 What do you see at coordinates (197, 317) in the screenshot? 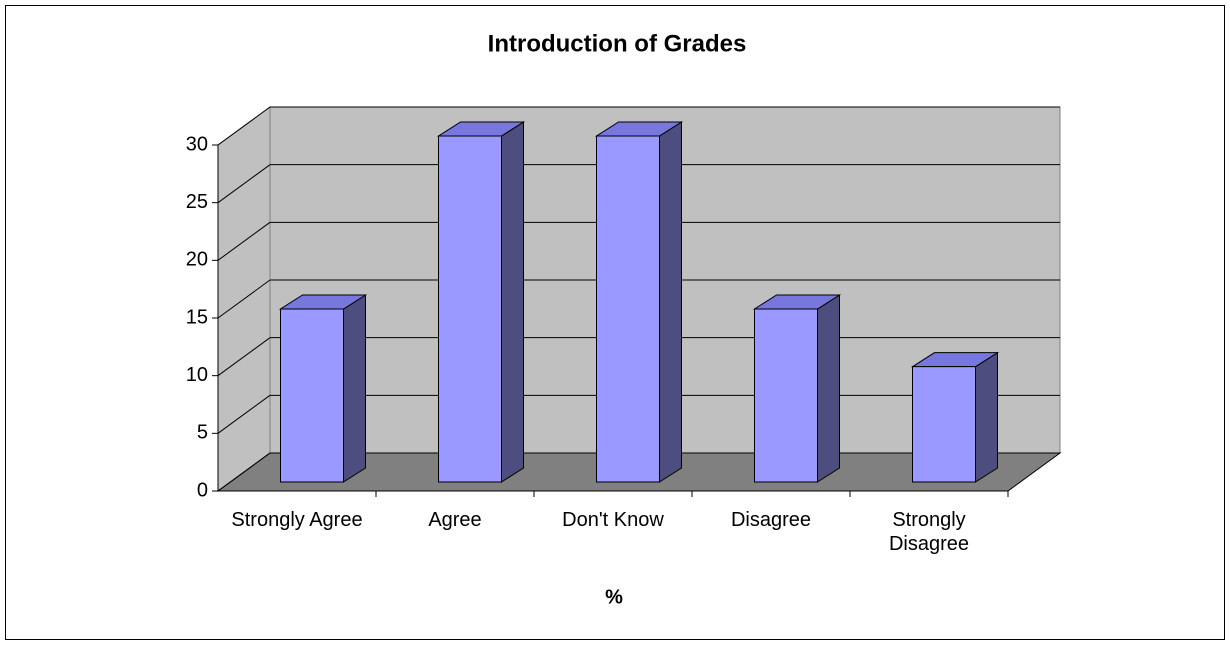
I see `y-tick-label: 15` at bounding box center [197, 317].